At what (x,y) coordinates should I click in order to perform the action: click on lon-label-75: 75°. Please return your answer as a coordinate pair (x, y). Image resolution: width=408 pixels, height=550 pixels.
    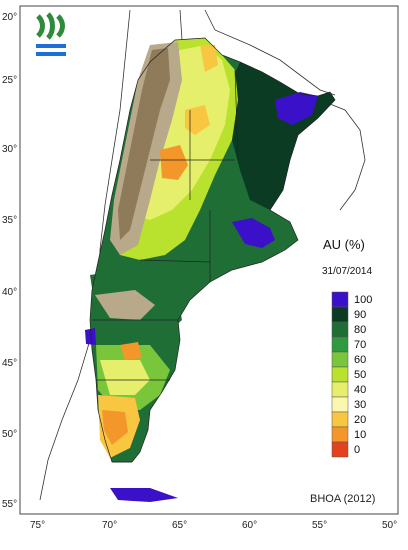
    Looking at the image, I should click on (37, 525).